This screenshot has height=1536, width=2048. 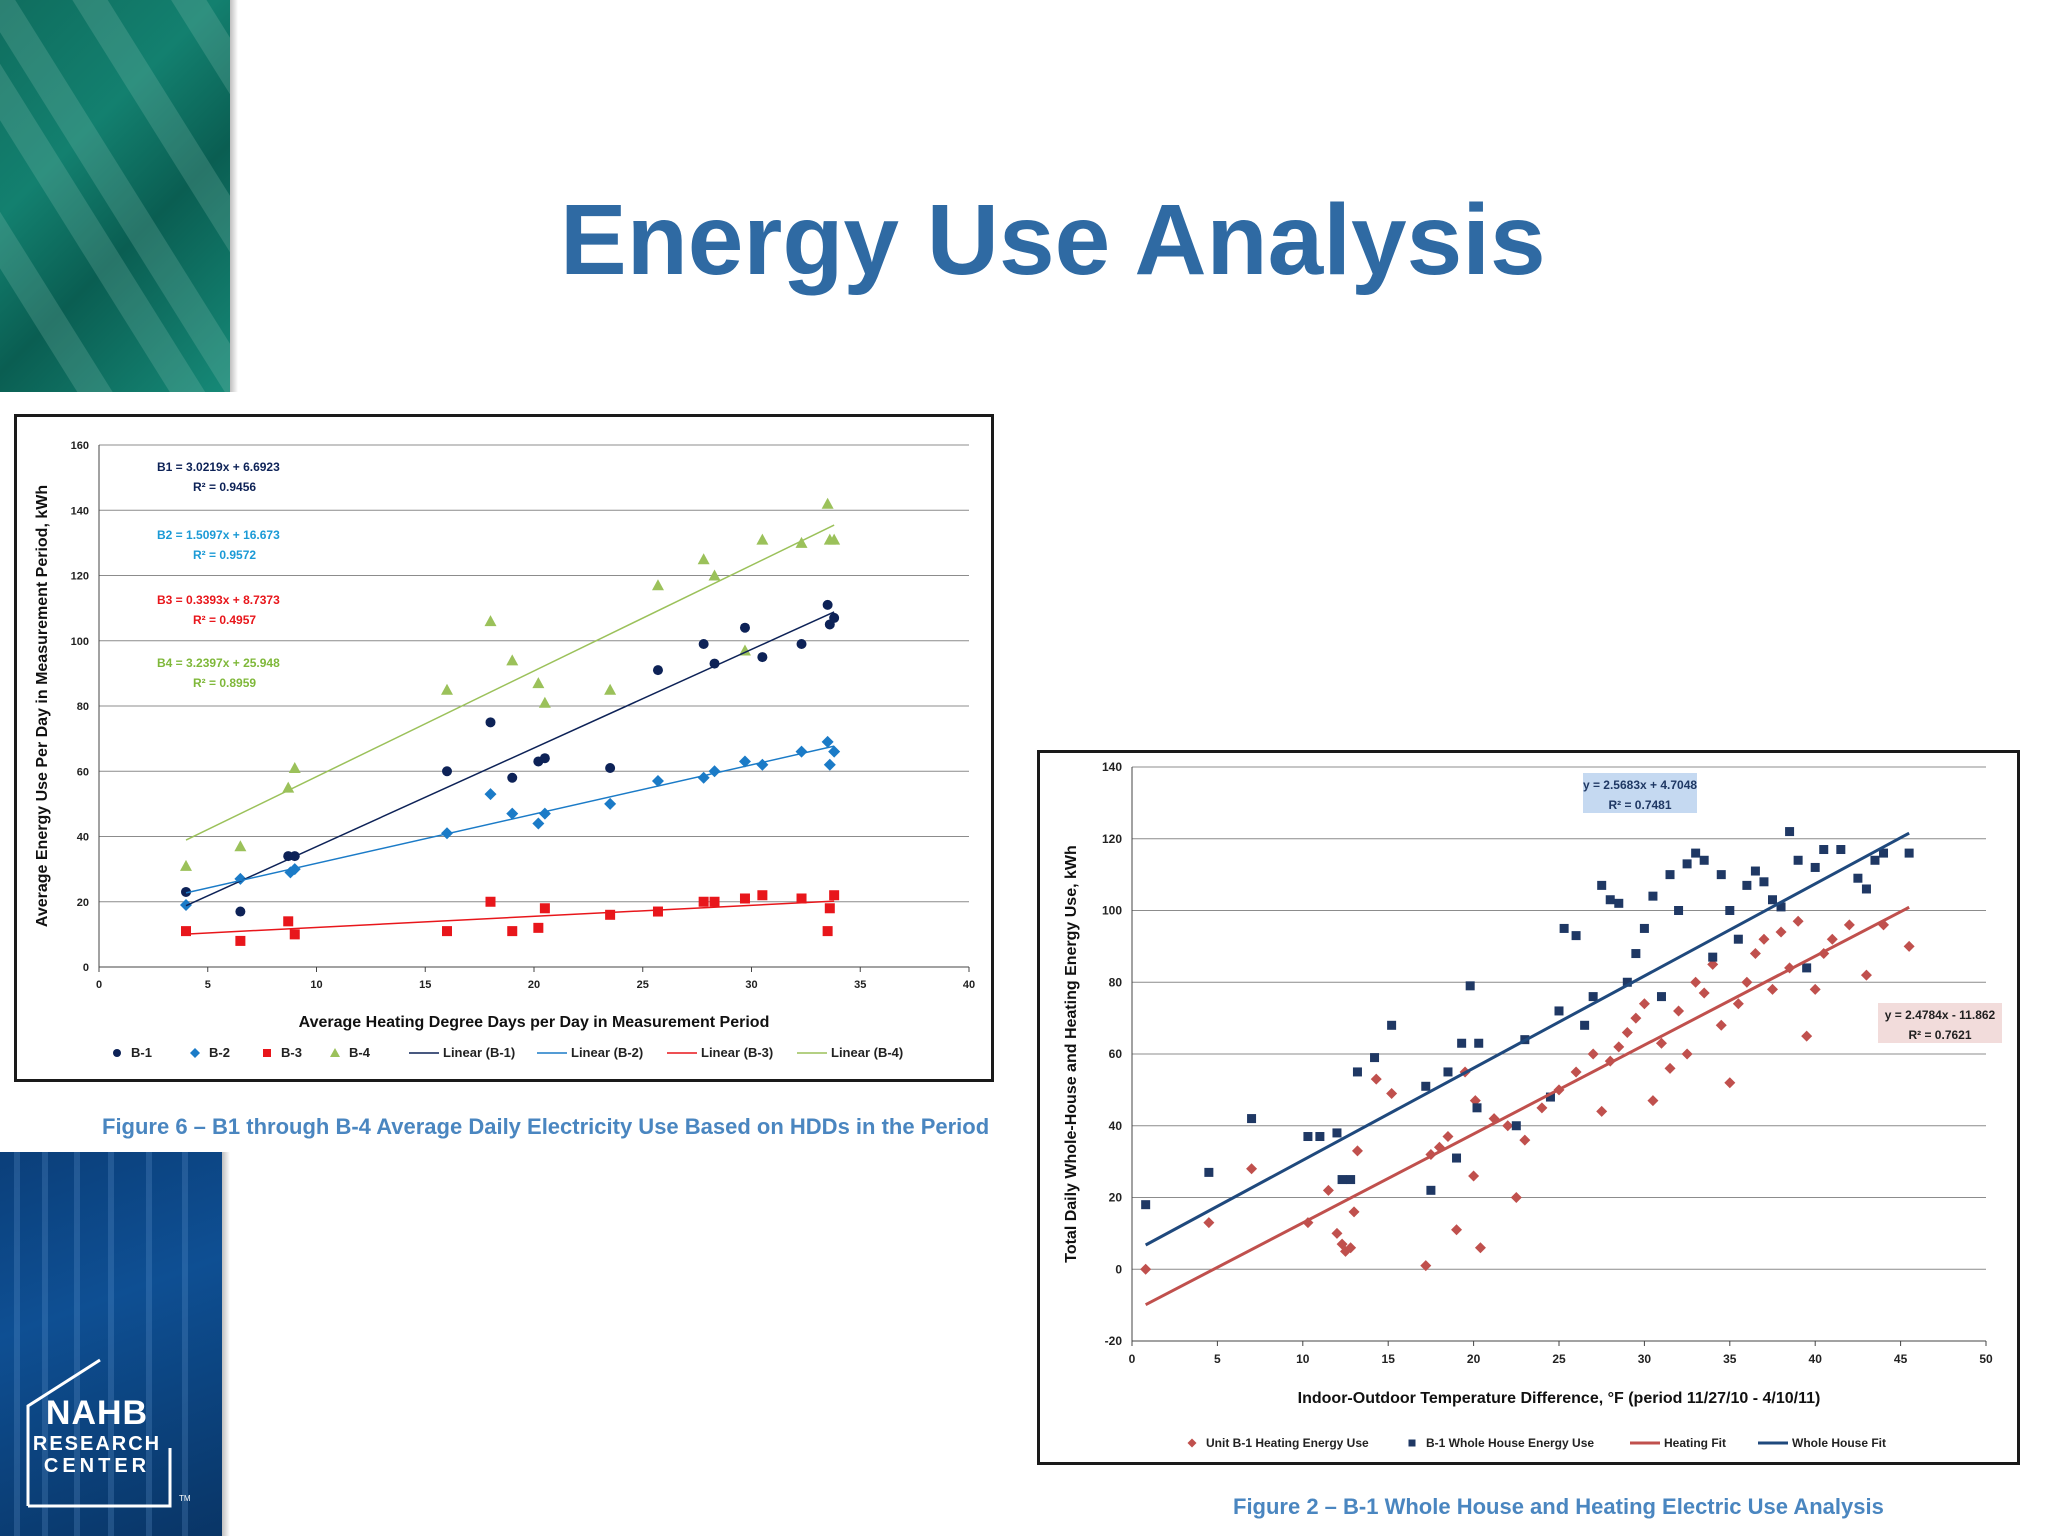 What do you see at coordinates (607, 1052) in the screenshot?
I see `legend-label: Linear (B-2)` at bounding box center [607, 1052].